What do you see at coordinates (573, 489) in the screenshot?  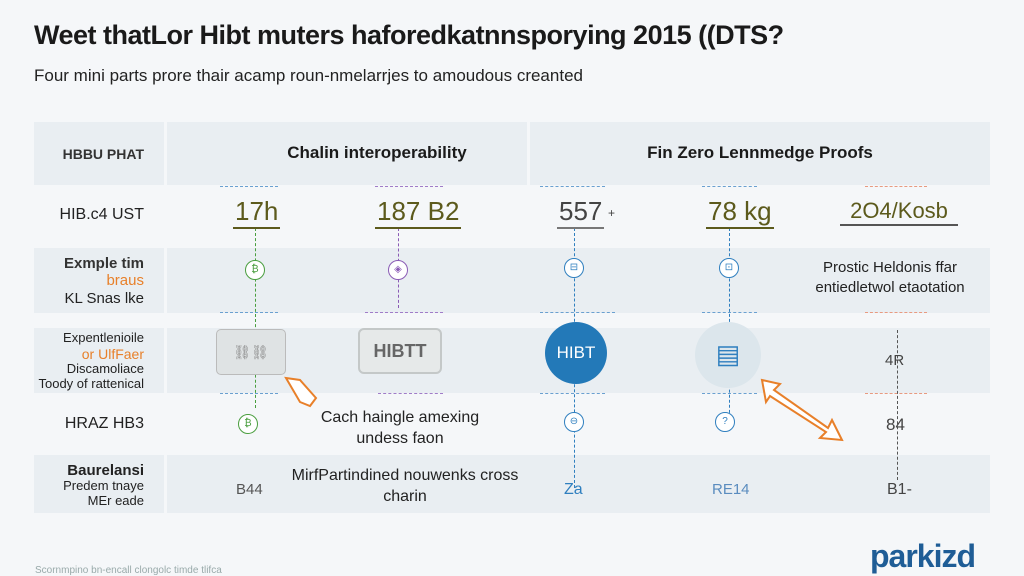 I see `cell-c3-row5: Za` at bounding box center [573, 489].